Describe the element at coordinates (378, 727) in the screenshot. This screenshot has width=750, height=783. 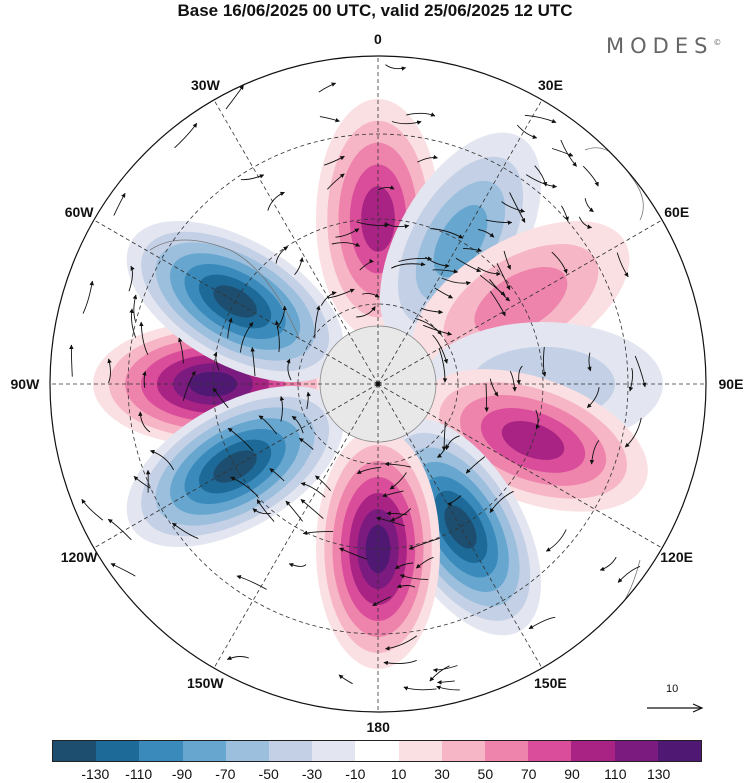
I see `lon-label-180: 180` at that location.